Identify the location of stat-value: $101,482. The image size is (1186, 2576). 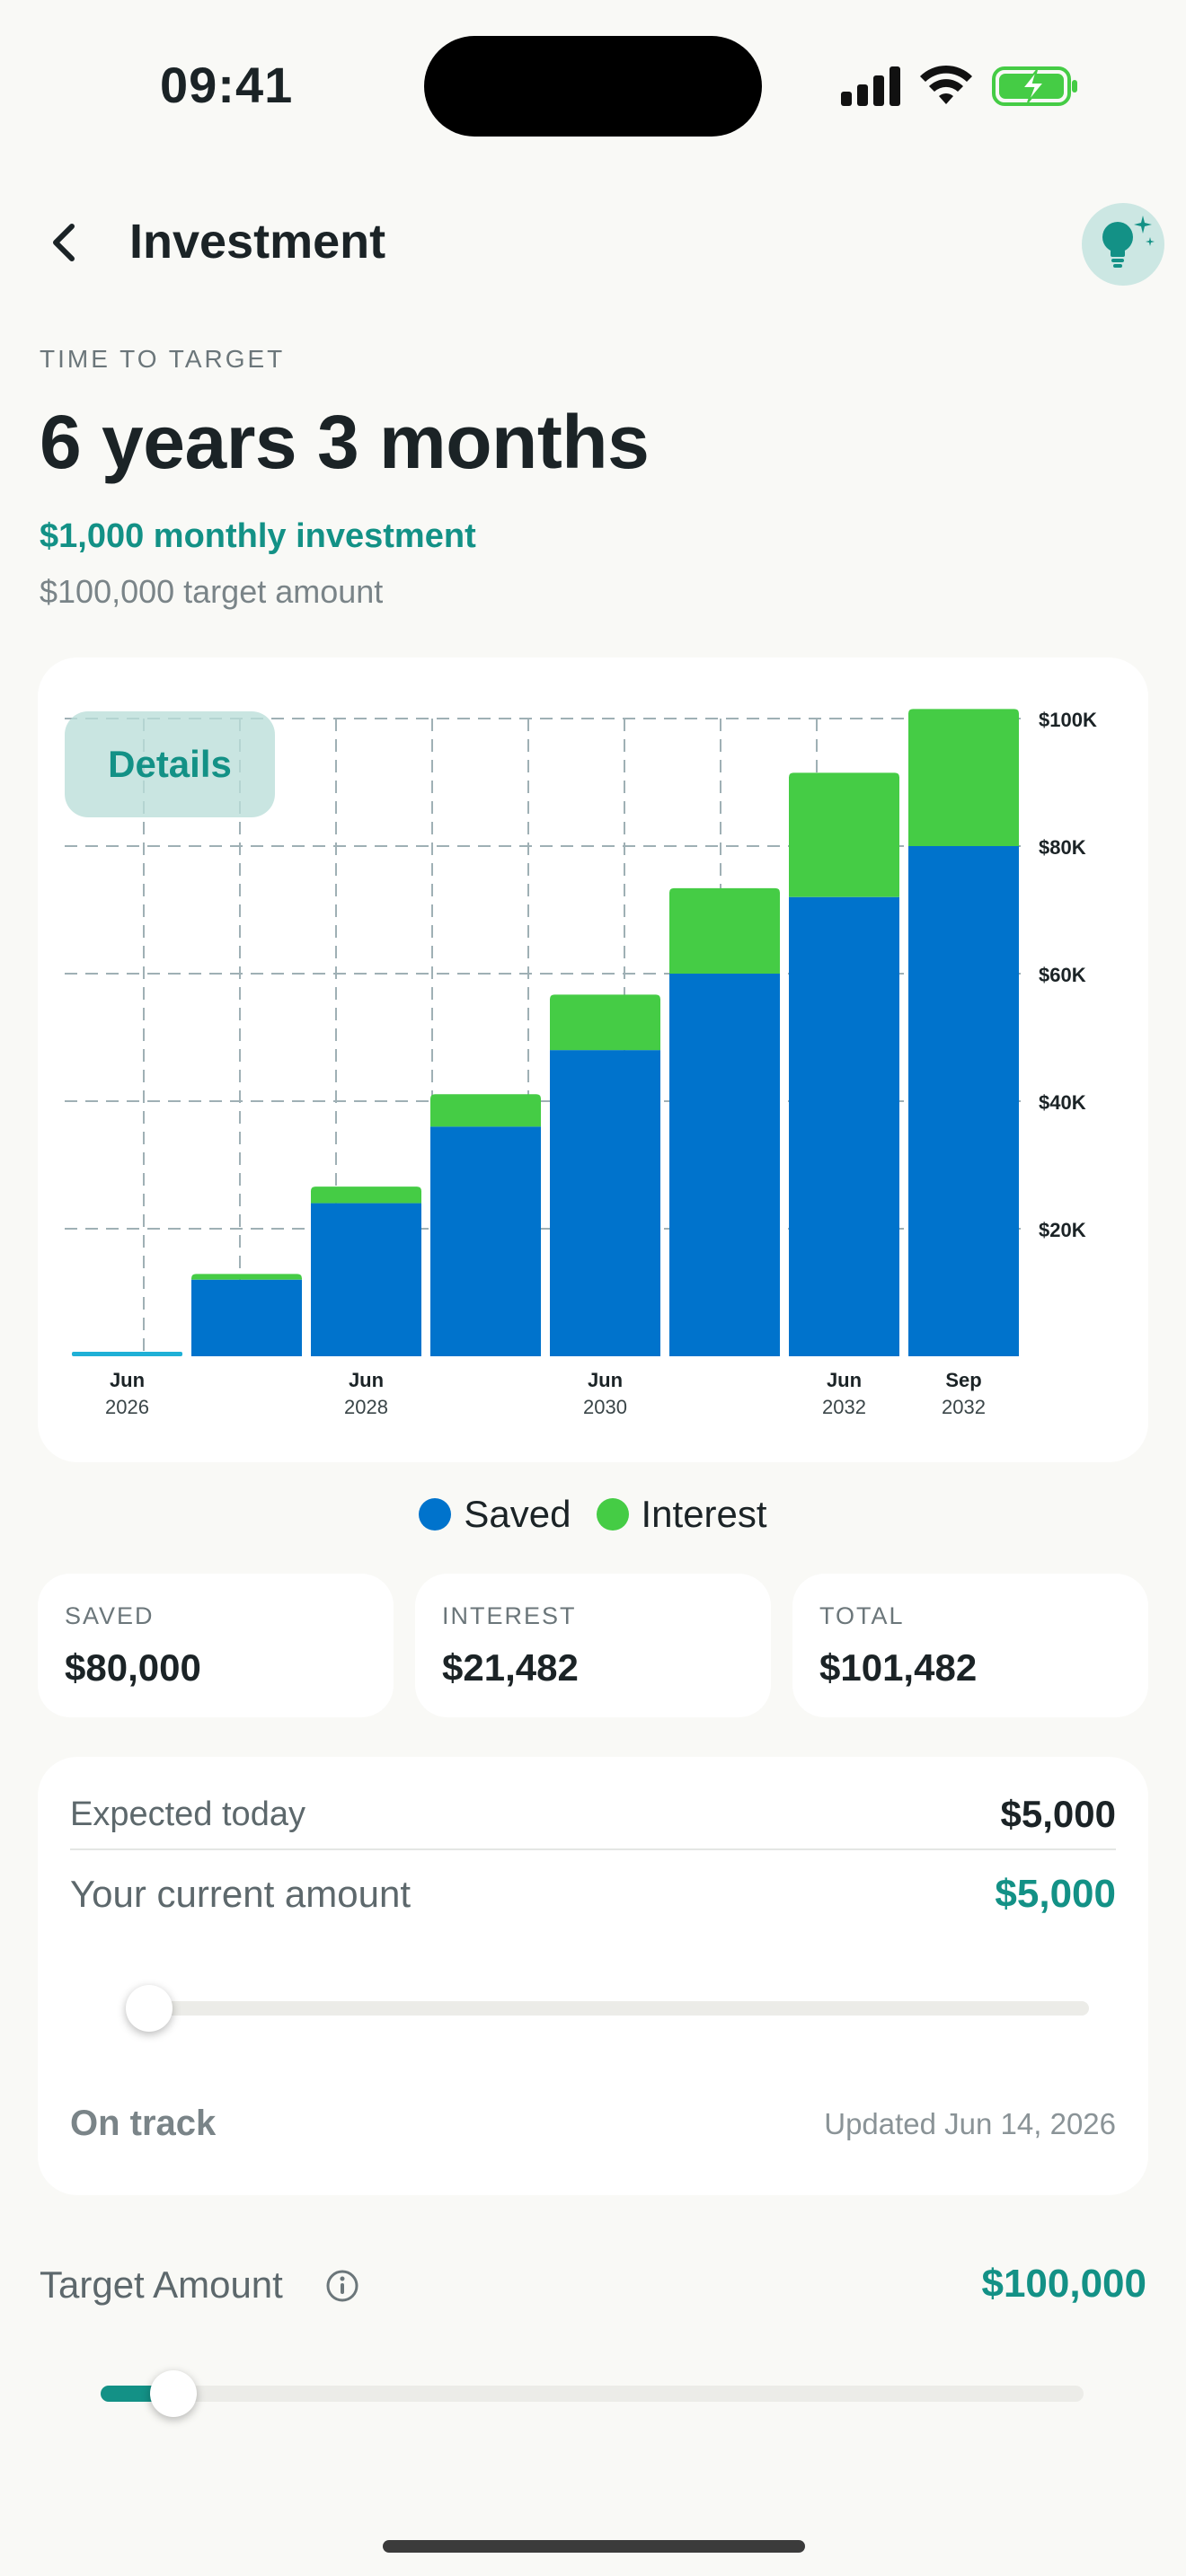
(898, 1667).